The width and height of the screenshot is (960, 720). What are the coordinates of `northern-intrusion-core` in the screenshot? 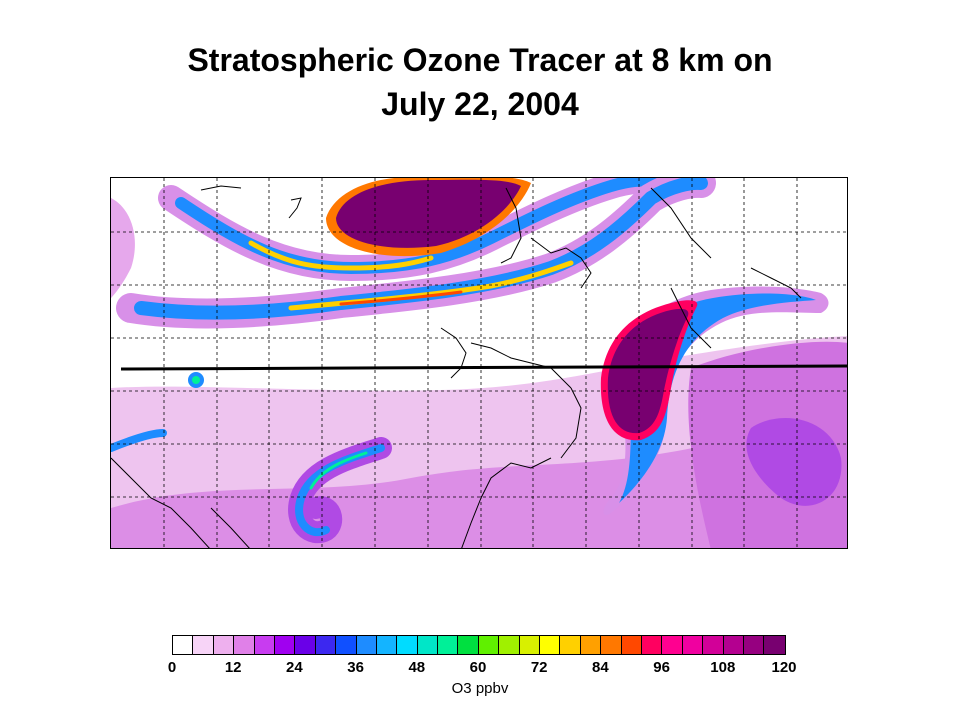 It's located at (428, 213).